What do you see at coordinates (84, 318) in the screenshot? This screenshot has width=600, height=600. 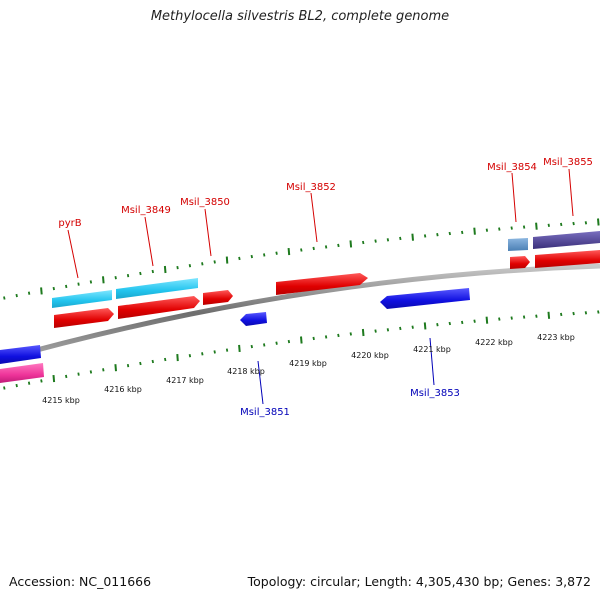 I see `feature-pyrB-cds` at bounding box center [84, 318].